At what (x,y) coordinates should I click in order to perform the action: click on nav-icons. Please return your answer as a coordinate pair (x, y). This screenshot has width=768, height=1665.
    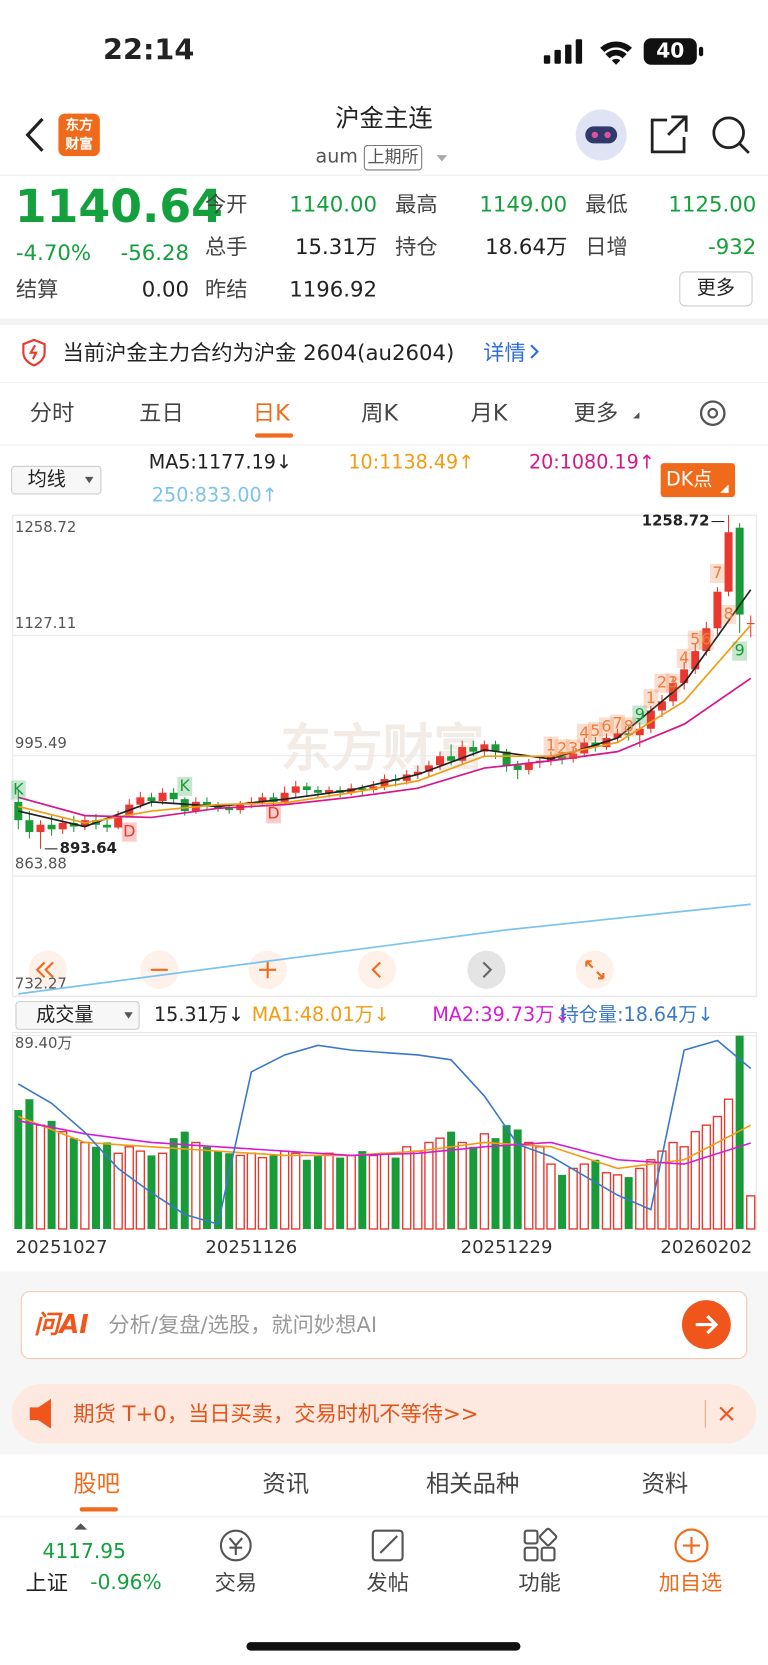
    Looking at the image, I should click on (464, 1545).